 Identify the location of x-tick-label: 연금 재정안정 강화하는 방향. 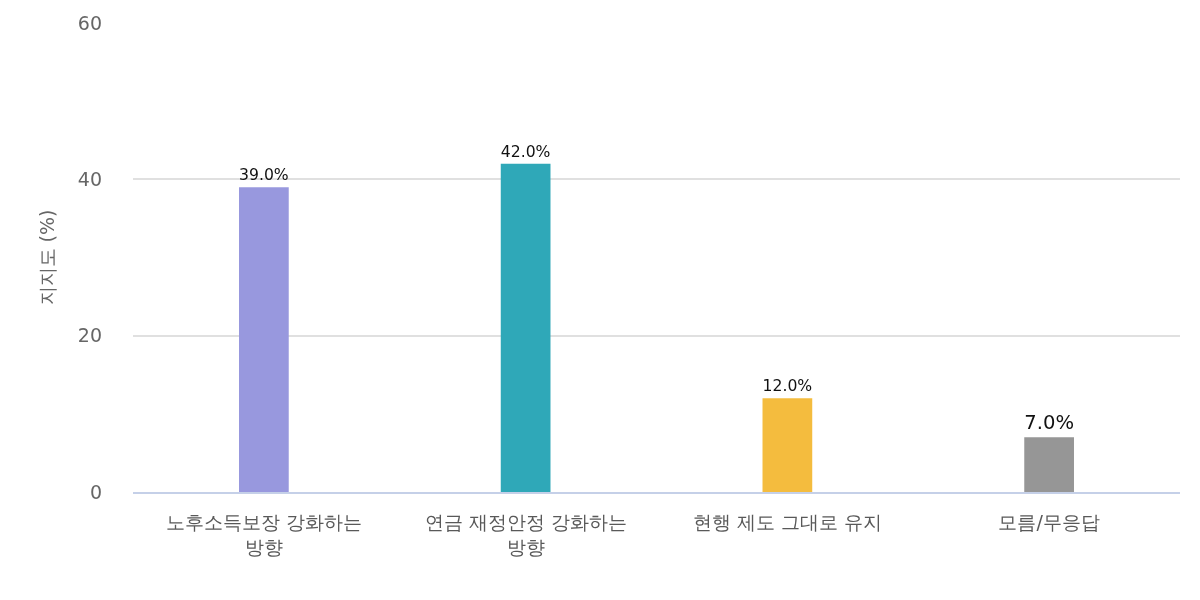
(525, 534).